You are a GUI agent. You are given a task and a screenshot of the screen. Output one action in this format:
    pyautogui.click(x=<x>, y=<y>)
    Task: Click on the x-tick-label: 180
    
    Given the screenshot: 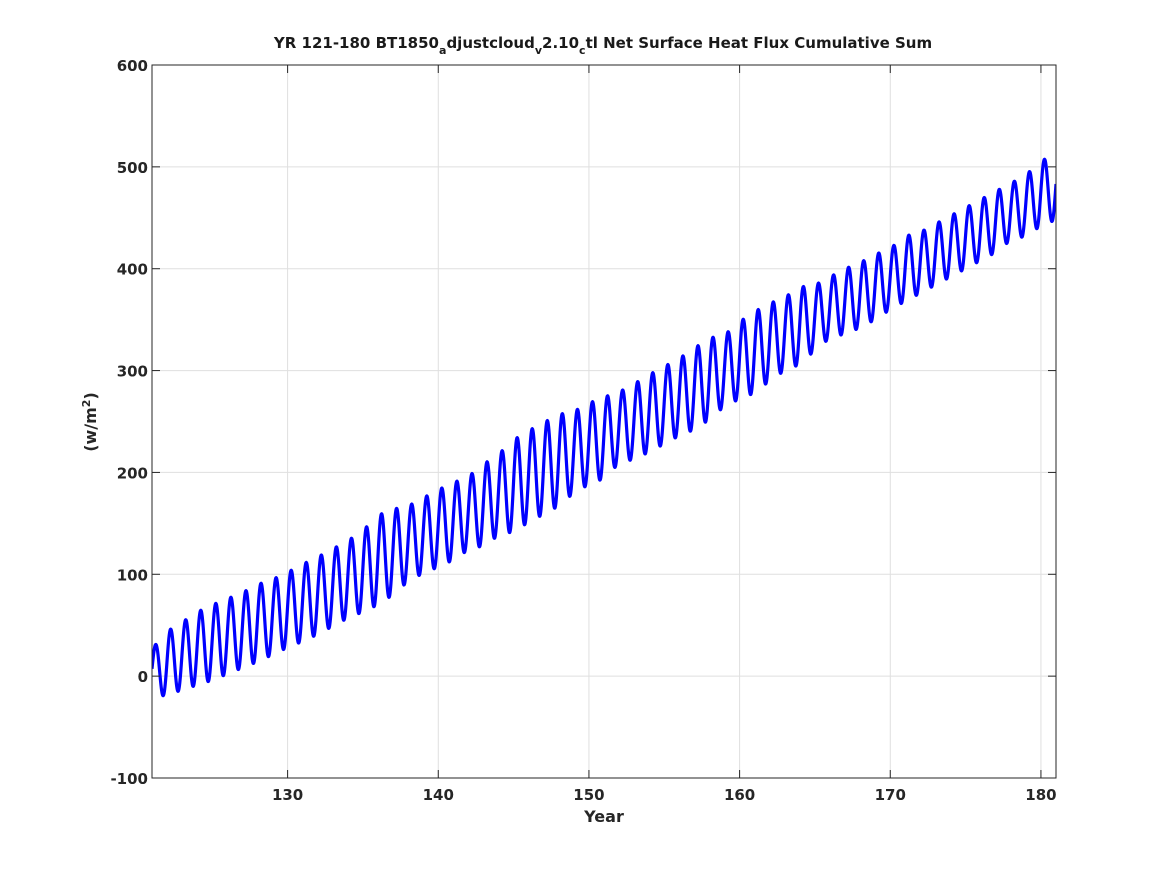 What is the action you would take?
    pyautogui.click(x=1040, y=795)
    